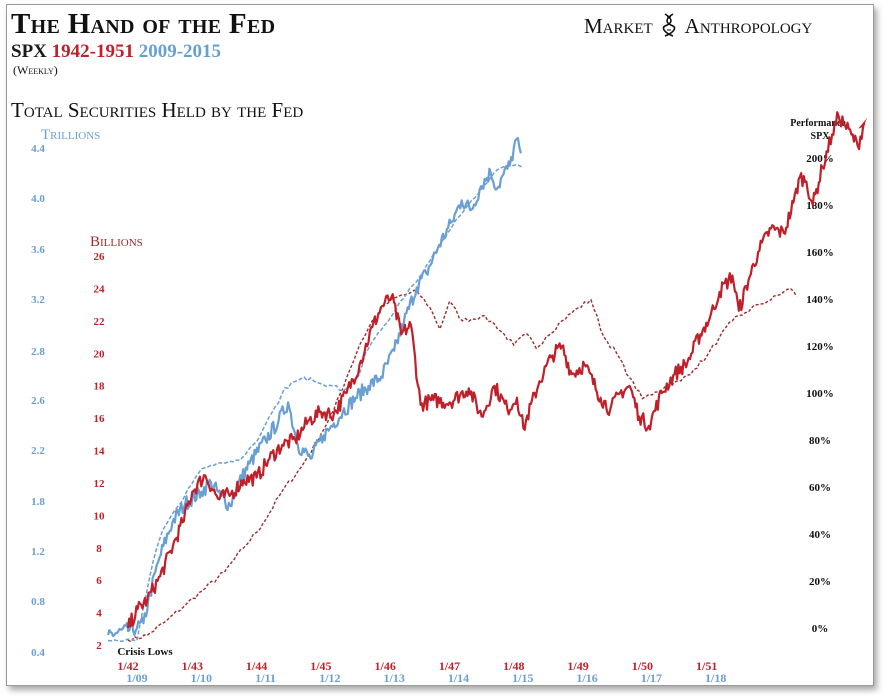  What do you see at coordinates (329, 678) in the screenshot?
I see `x-tick-label-blue: 1/12` at bounding box center [329, 678].